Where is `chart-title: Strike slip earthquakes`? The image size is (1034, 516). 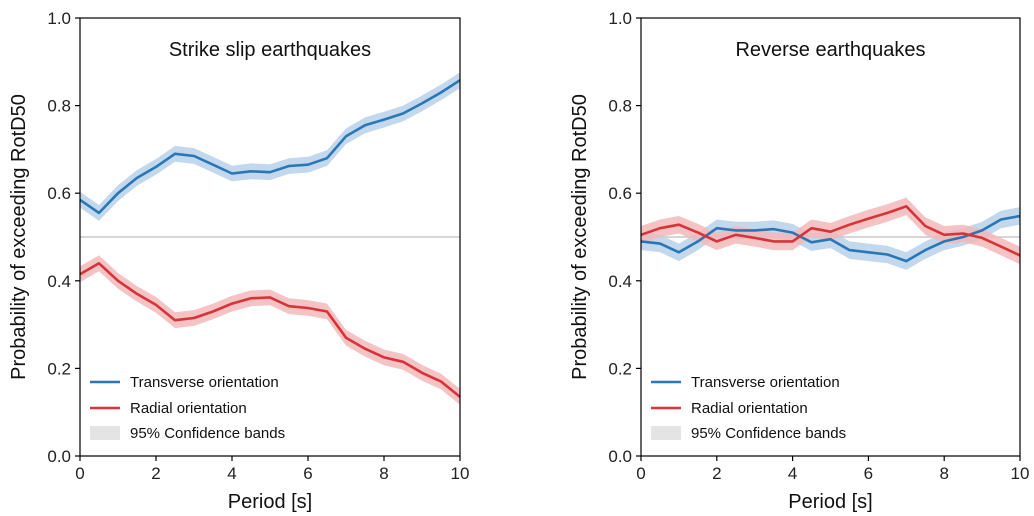 chart-title: Strike slip earthquakes is located at coordinates (270, 50).